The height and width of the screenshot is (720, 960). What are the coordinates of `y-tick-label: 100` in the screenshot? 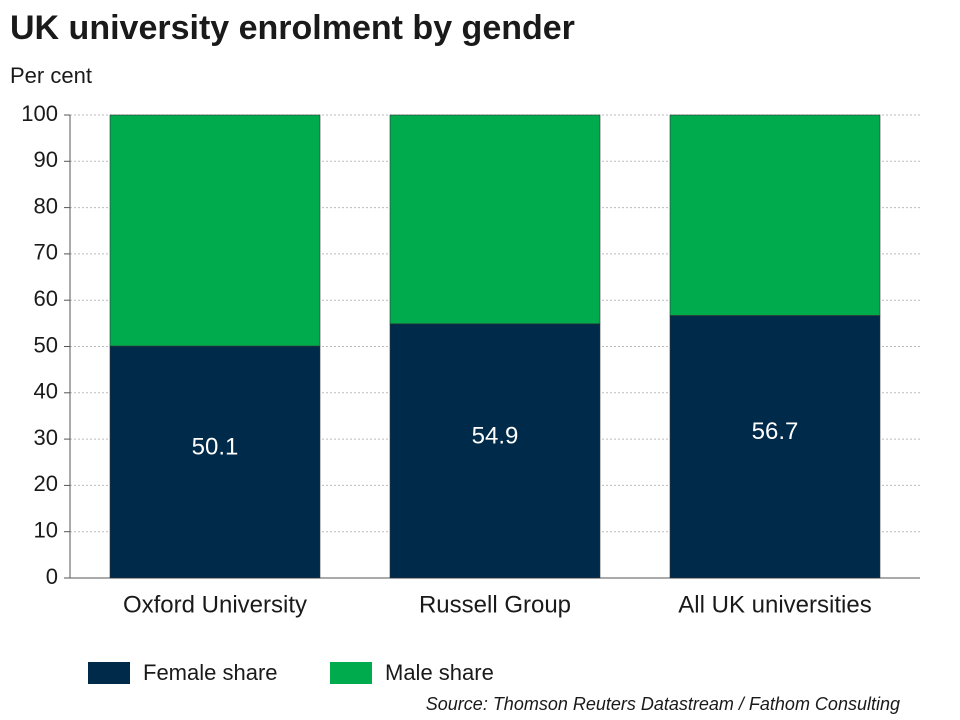 It's located at (39, 113).